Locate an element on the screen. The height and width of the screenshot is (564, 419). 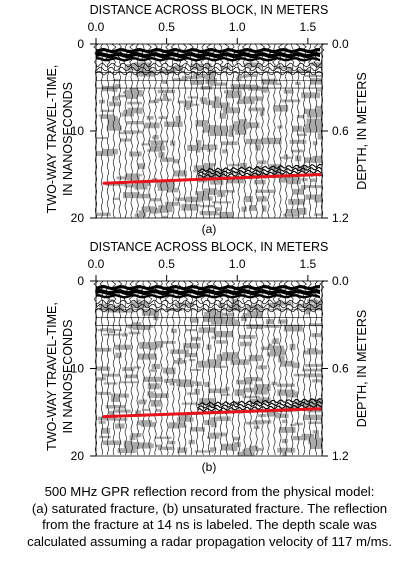
reflection-band is located at coordinates (259, 168).